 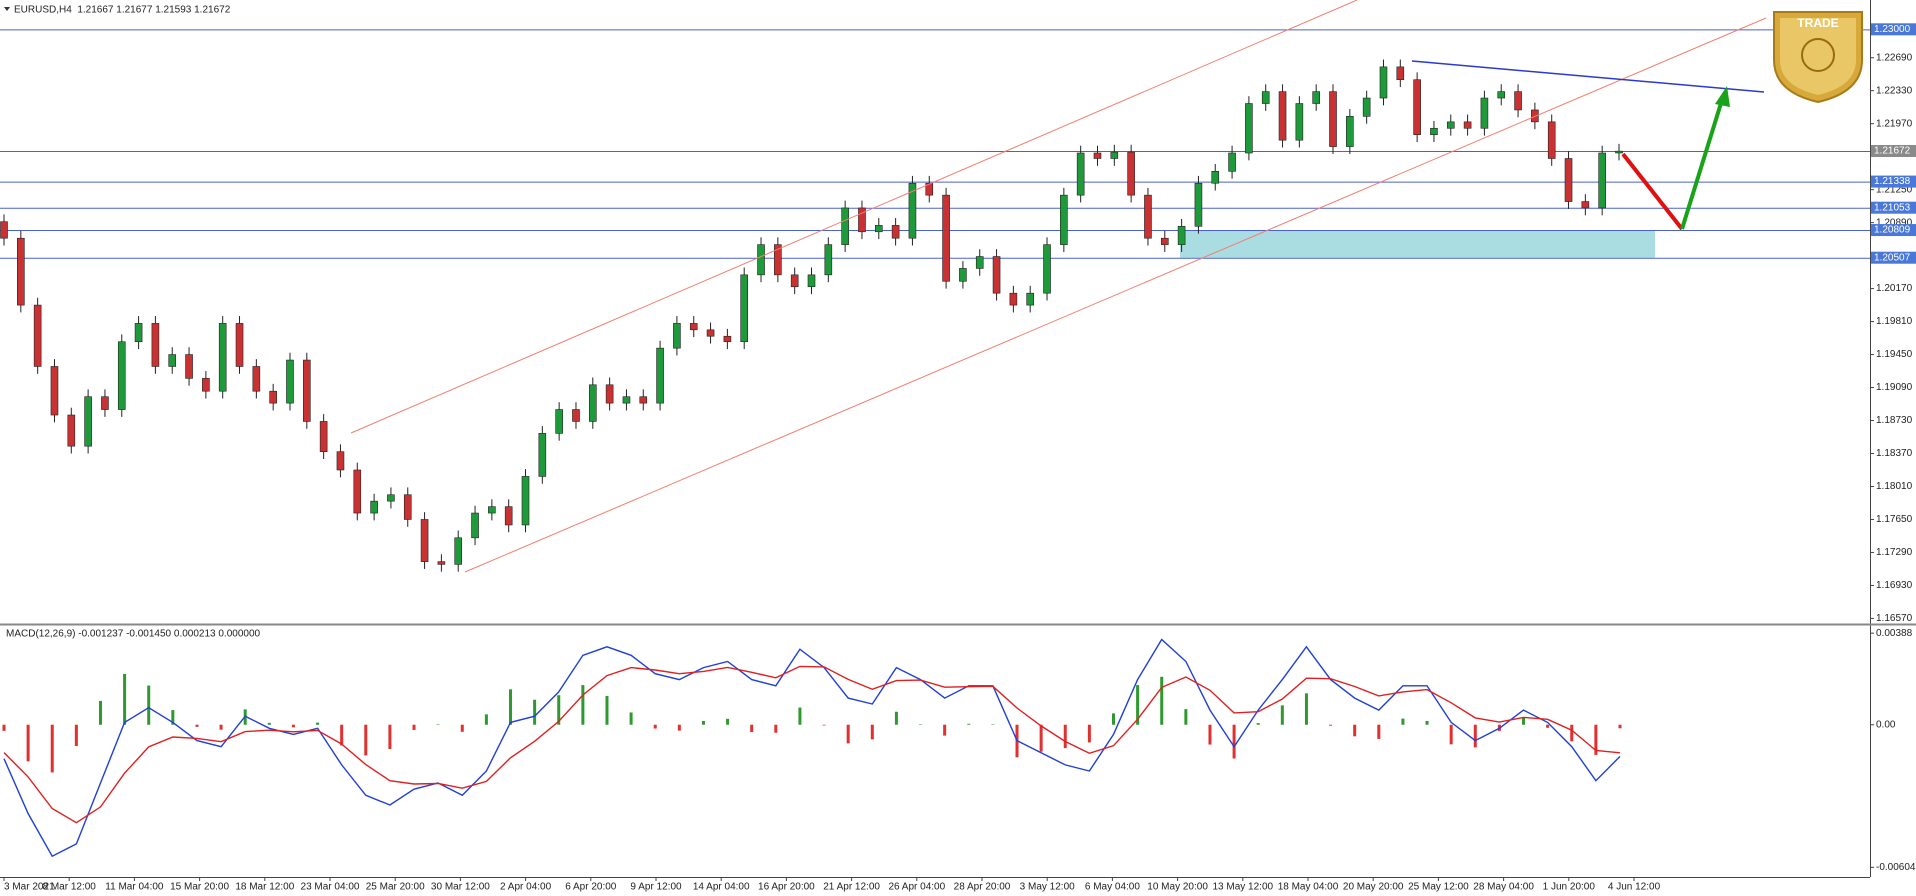 I want to click on arrow-up, so click(x=1702, y=164).